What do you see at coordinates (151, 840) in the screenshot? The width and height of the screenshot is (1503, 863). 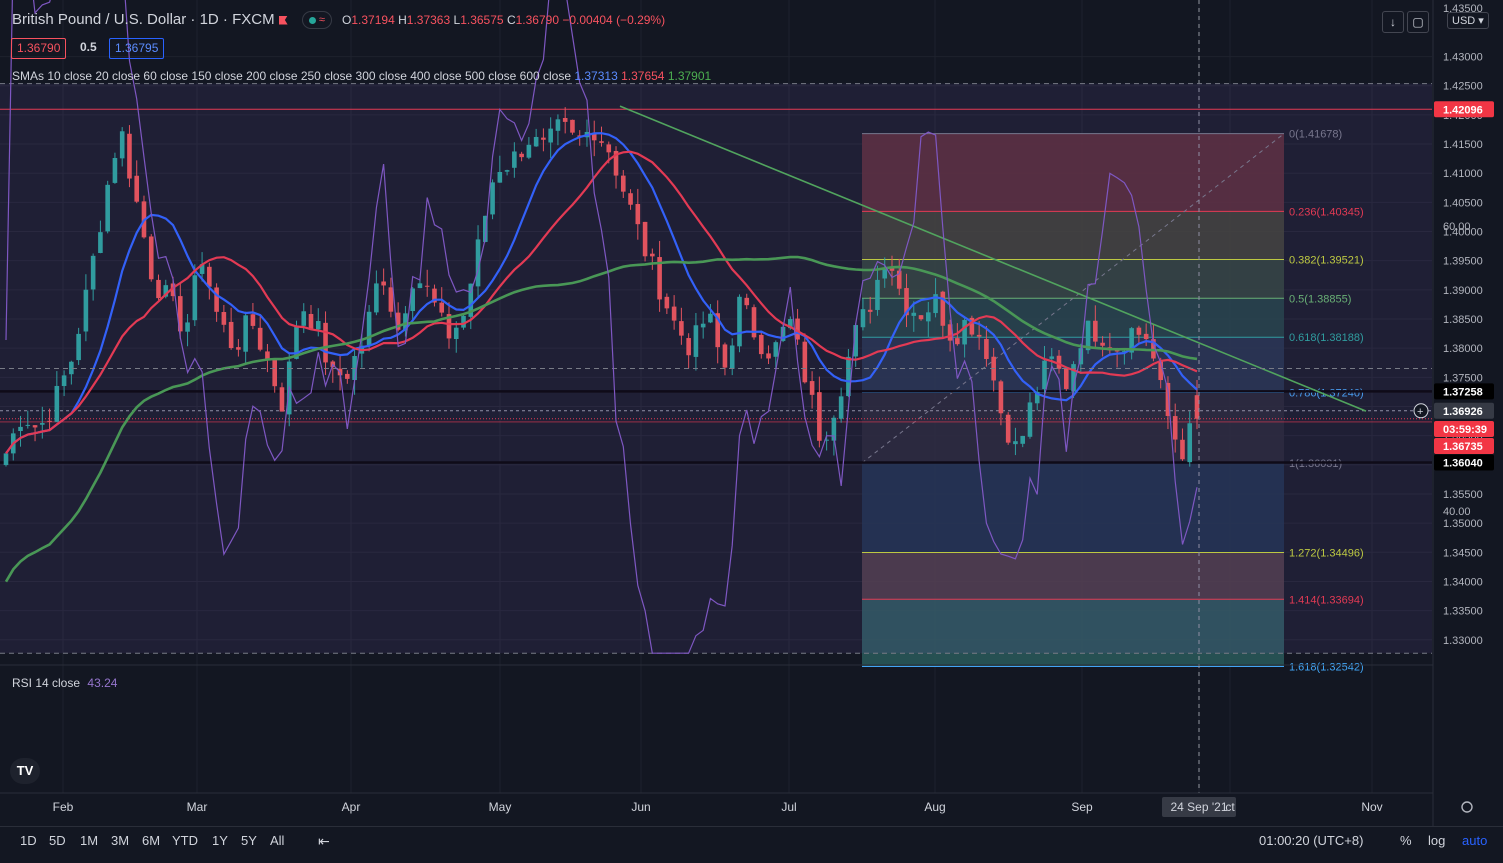 I see `tf-6m: 6M` at bounding box center [151, 840].